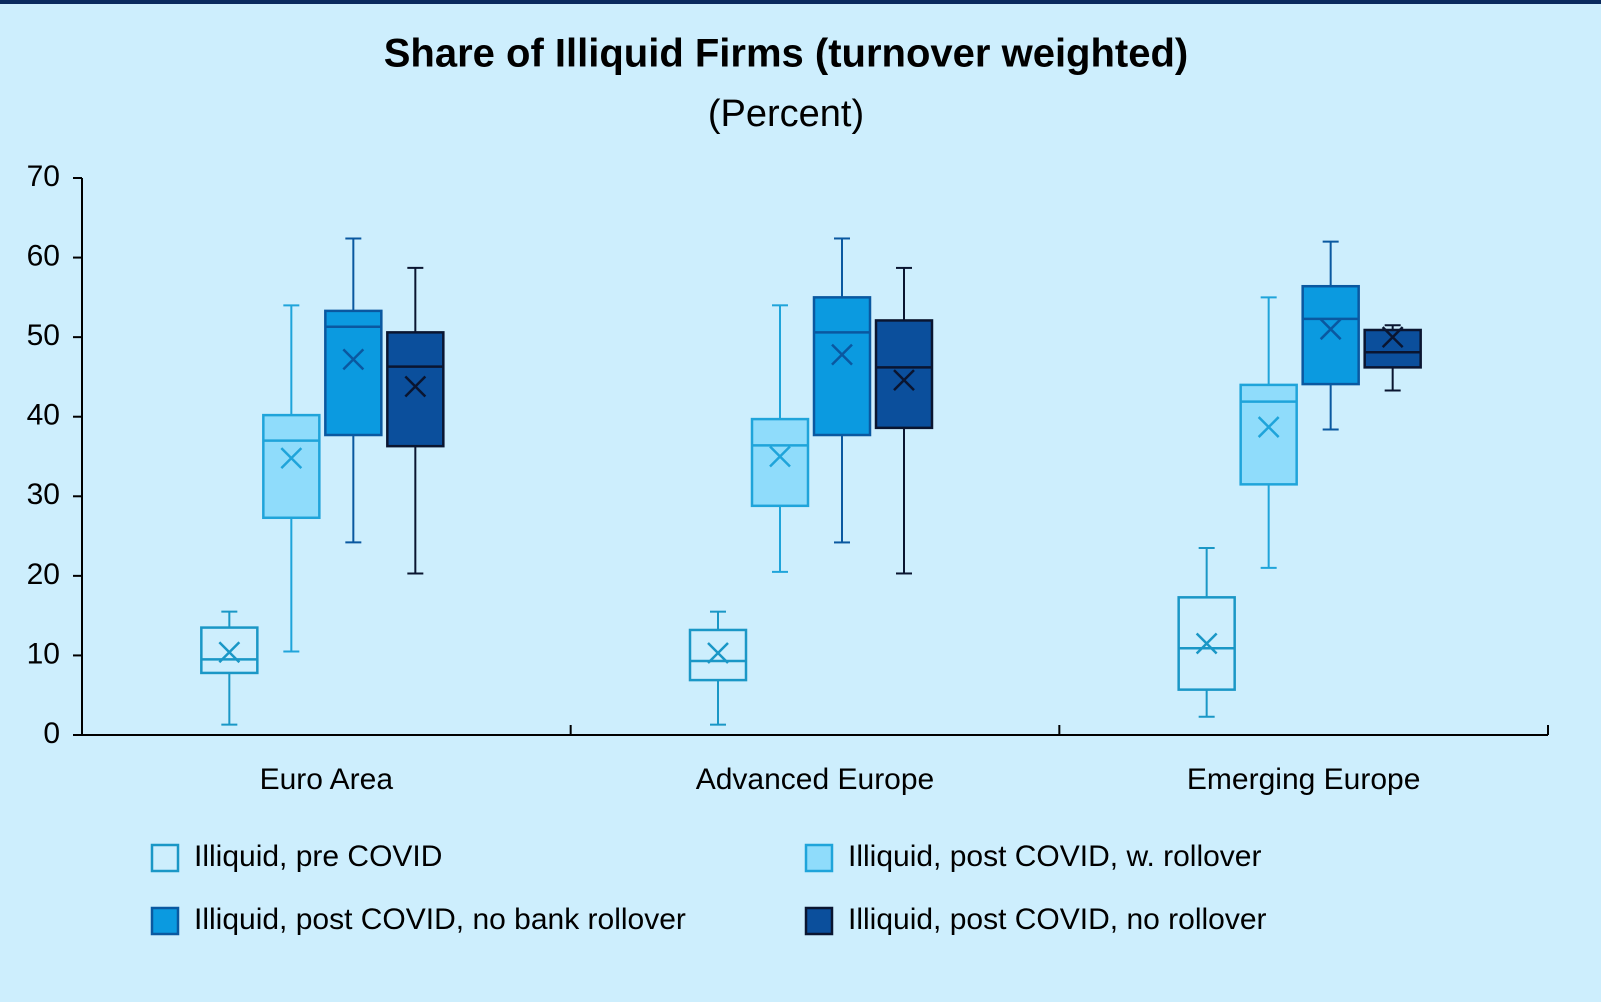  I want to click on legend-label: Illiquid, post COVID, no rollover, so click(1057, 919).